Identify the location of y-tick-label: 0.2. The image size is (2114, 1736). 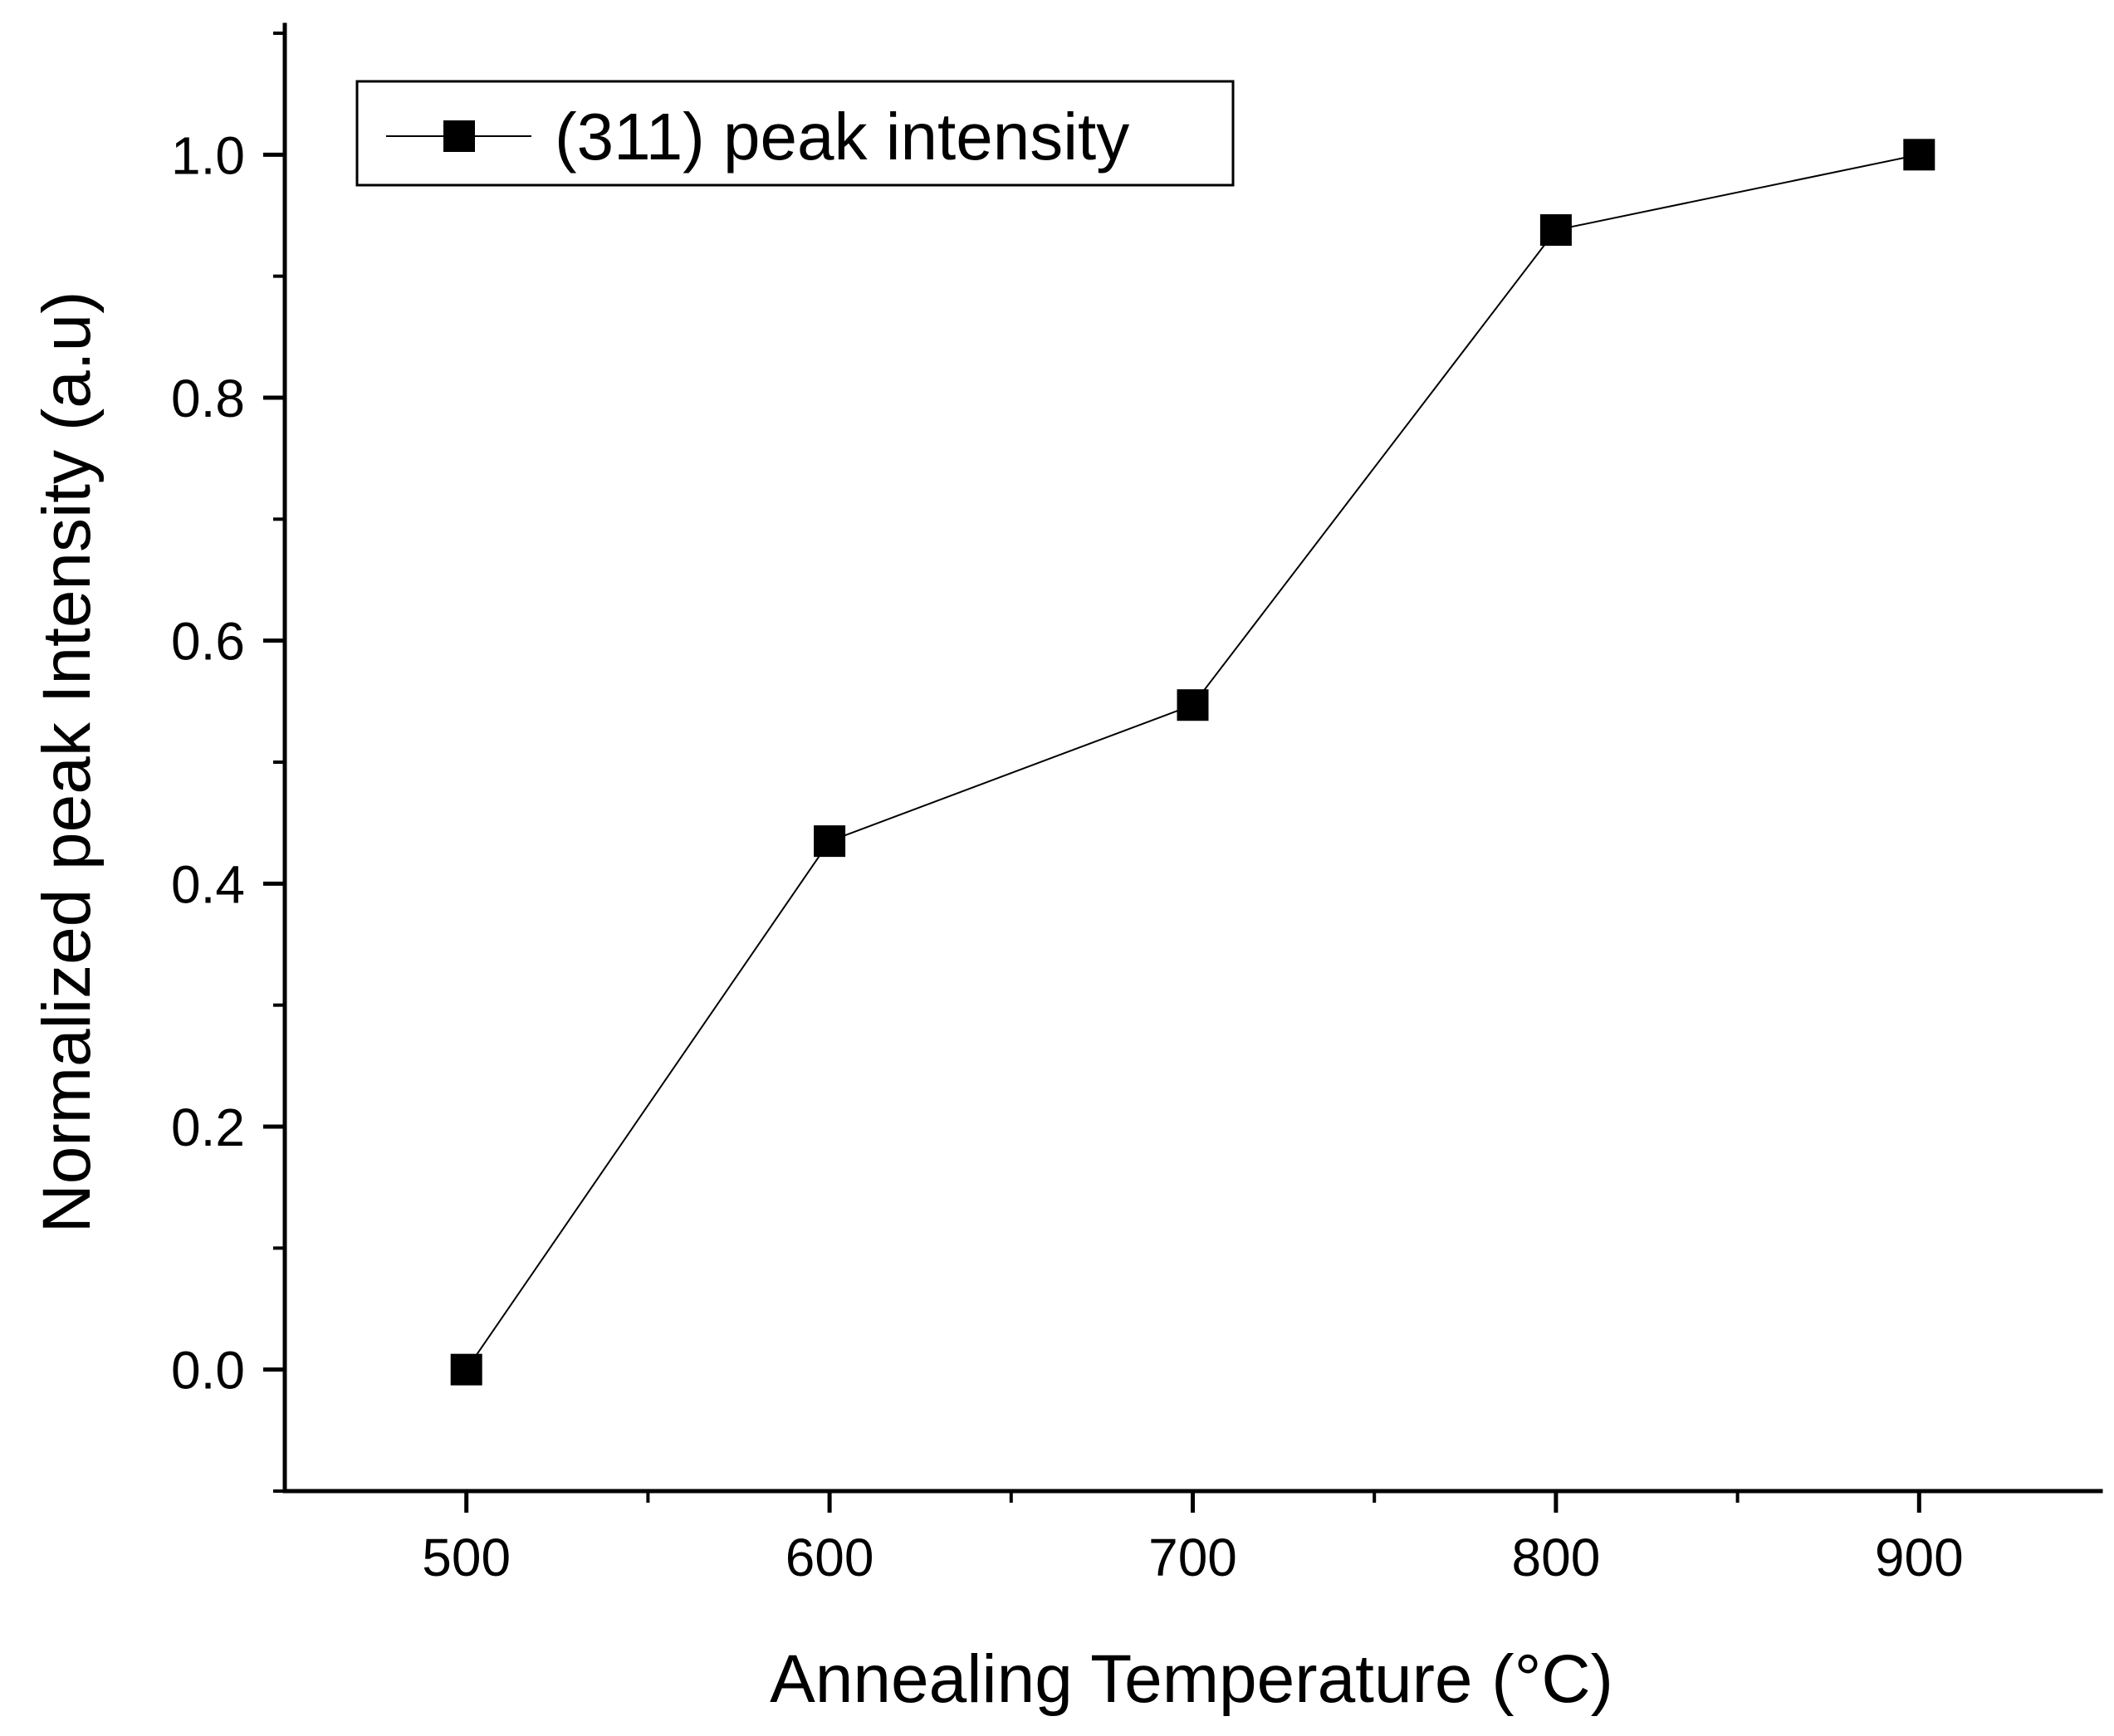
(208, 1127).